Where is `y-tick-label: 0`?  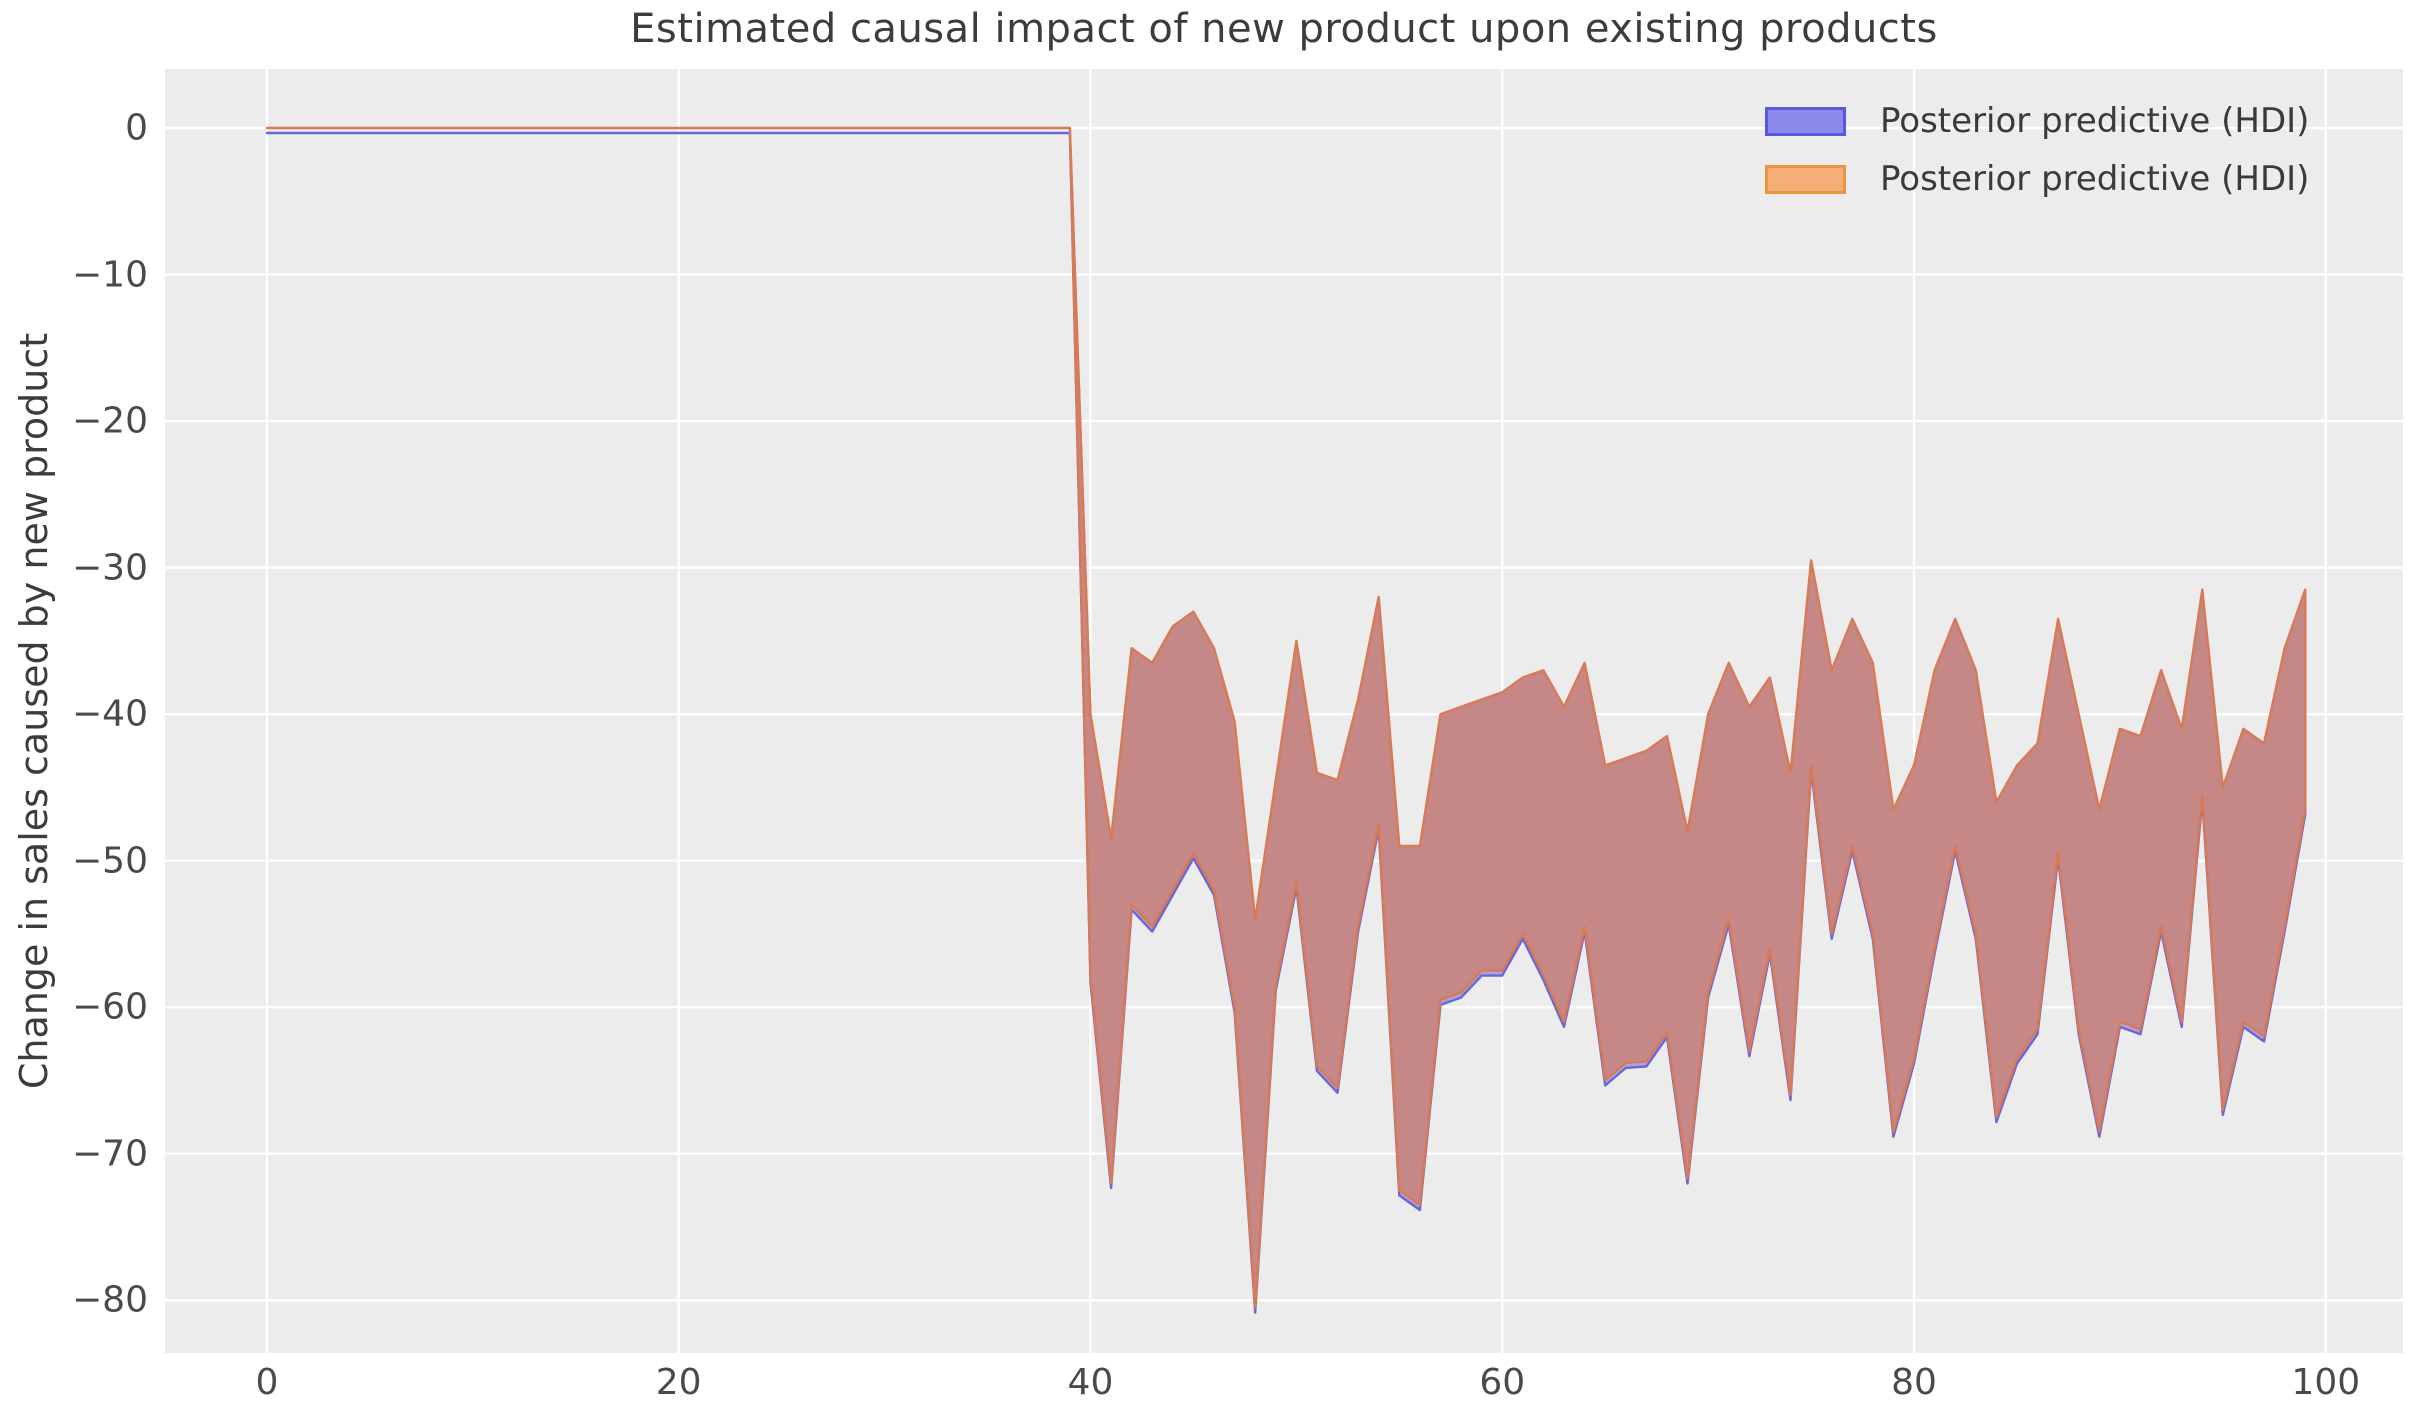 y-tick-label: 0 is located at coordinates (136, 128).